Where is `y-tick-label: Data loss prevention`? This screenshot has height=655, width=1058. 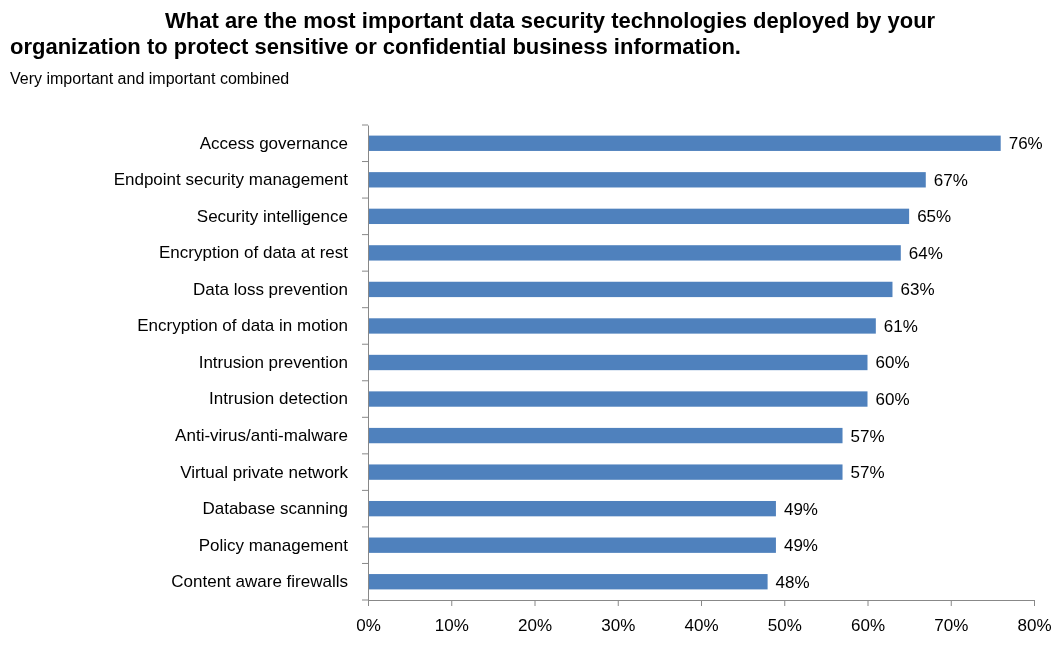 y-tick-label: Data loss prevention is located at coordinates (270, 289).